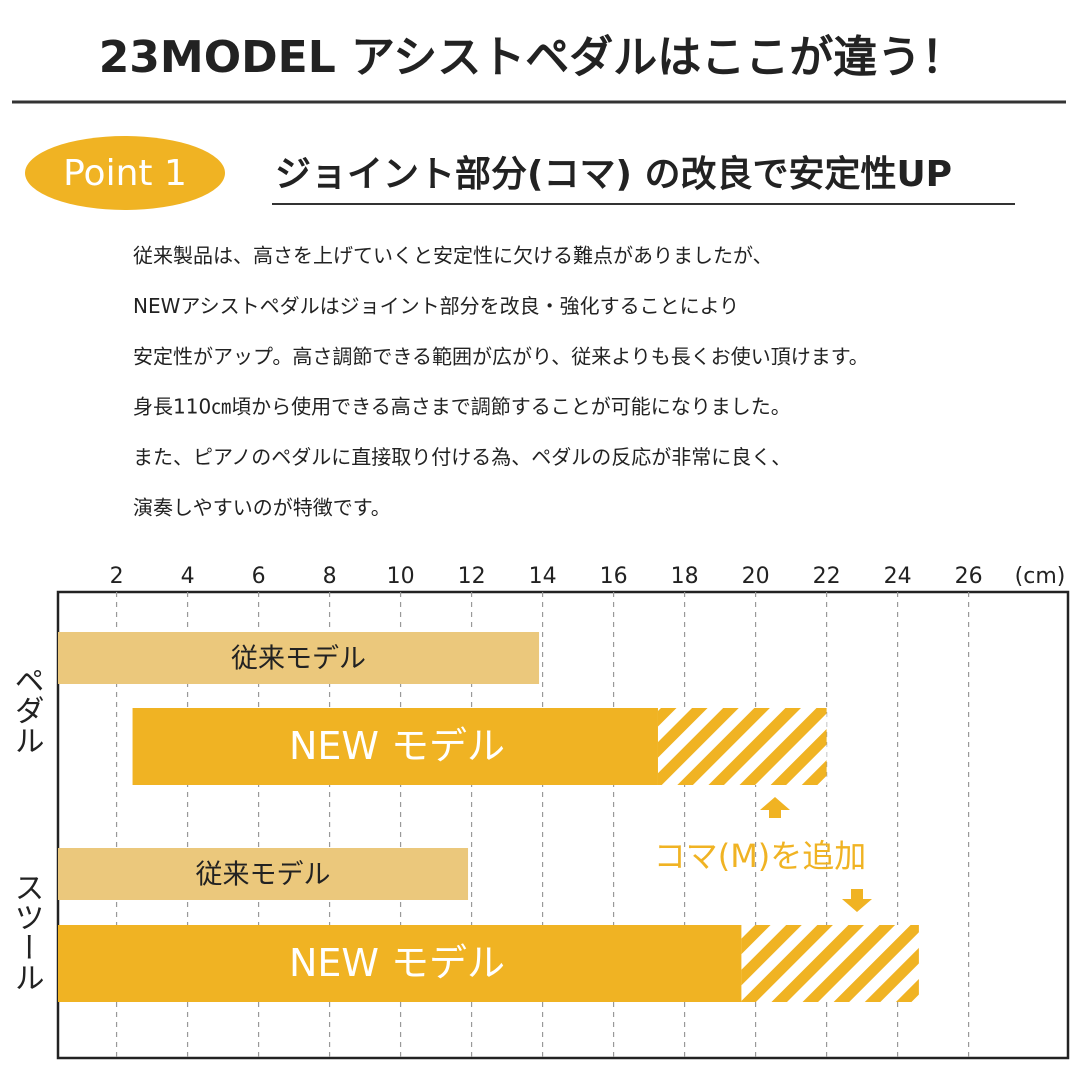 This screenshot has height=1080, width=1080. Describe the element at coordinates (760, 856) in the screenshot. I see `annotation: コマ(M)を追加` at that location.